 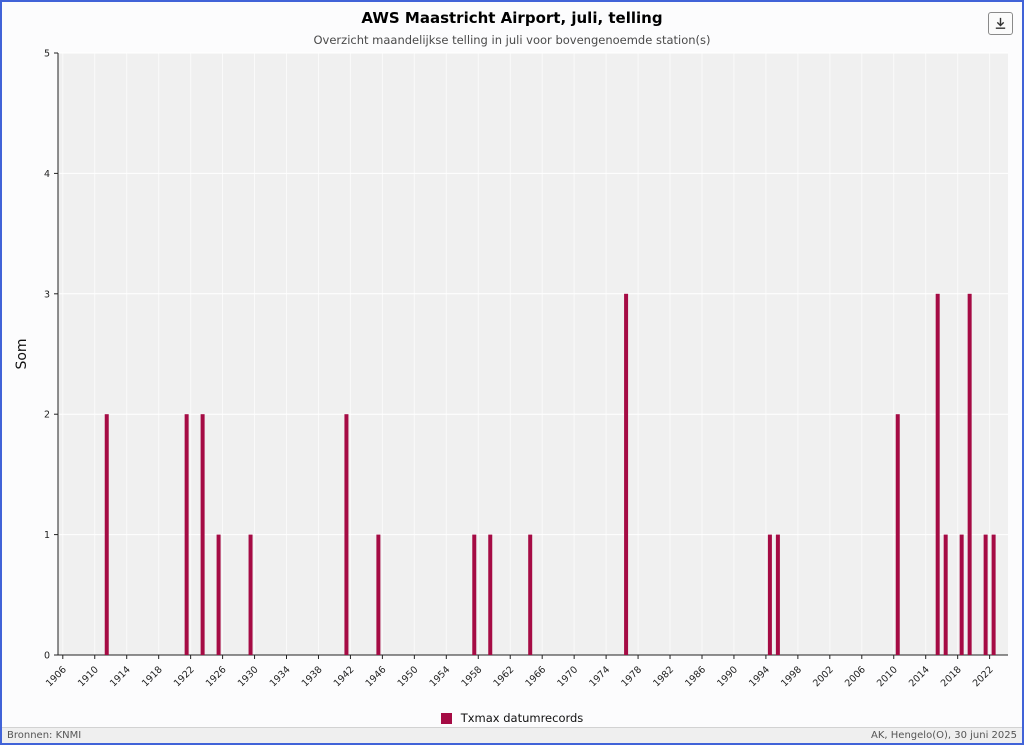 I want to click on x-tick-label-2018: 2018, so click(x=951, y=676).